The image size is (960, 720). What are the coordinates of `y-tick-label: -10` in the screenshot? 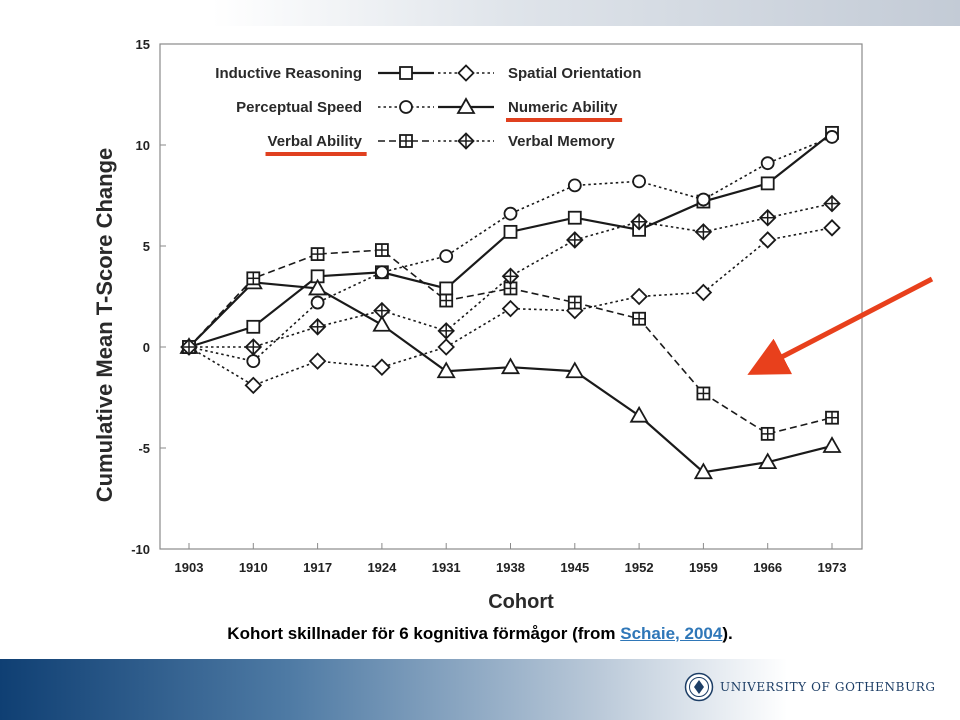 It's located at (140, 549).